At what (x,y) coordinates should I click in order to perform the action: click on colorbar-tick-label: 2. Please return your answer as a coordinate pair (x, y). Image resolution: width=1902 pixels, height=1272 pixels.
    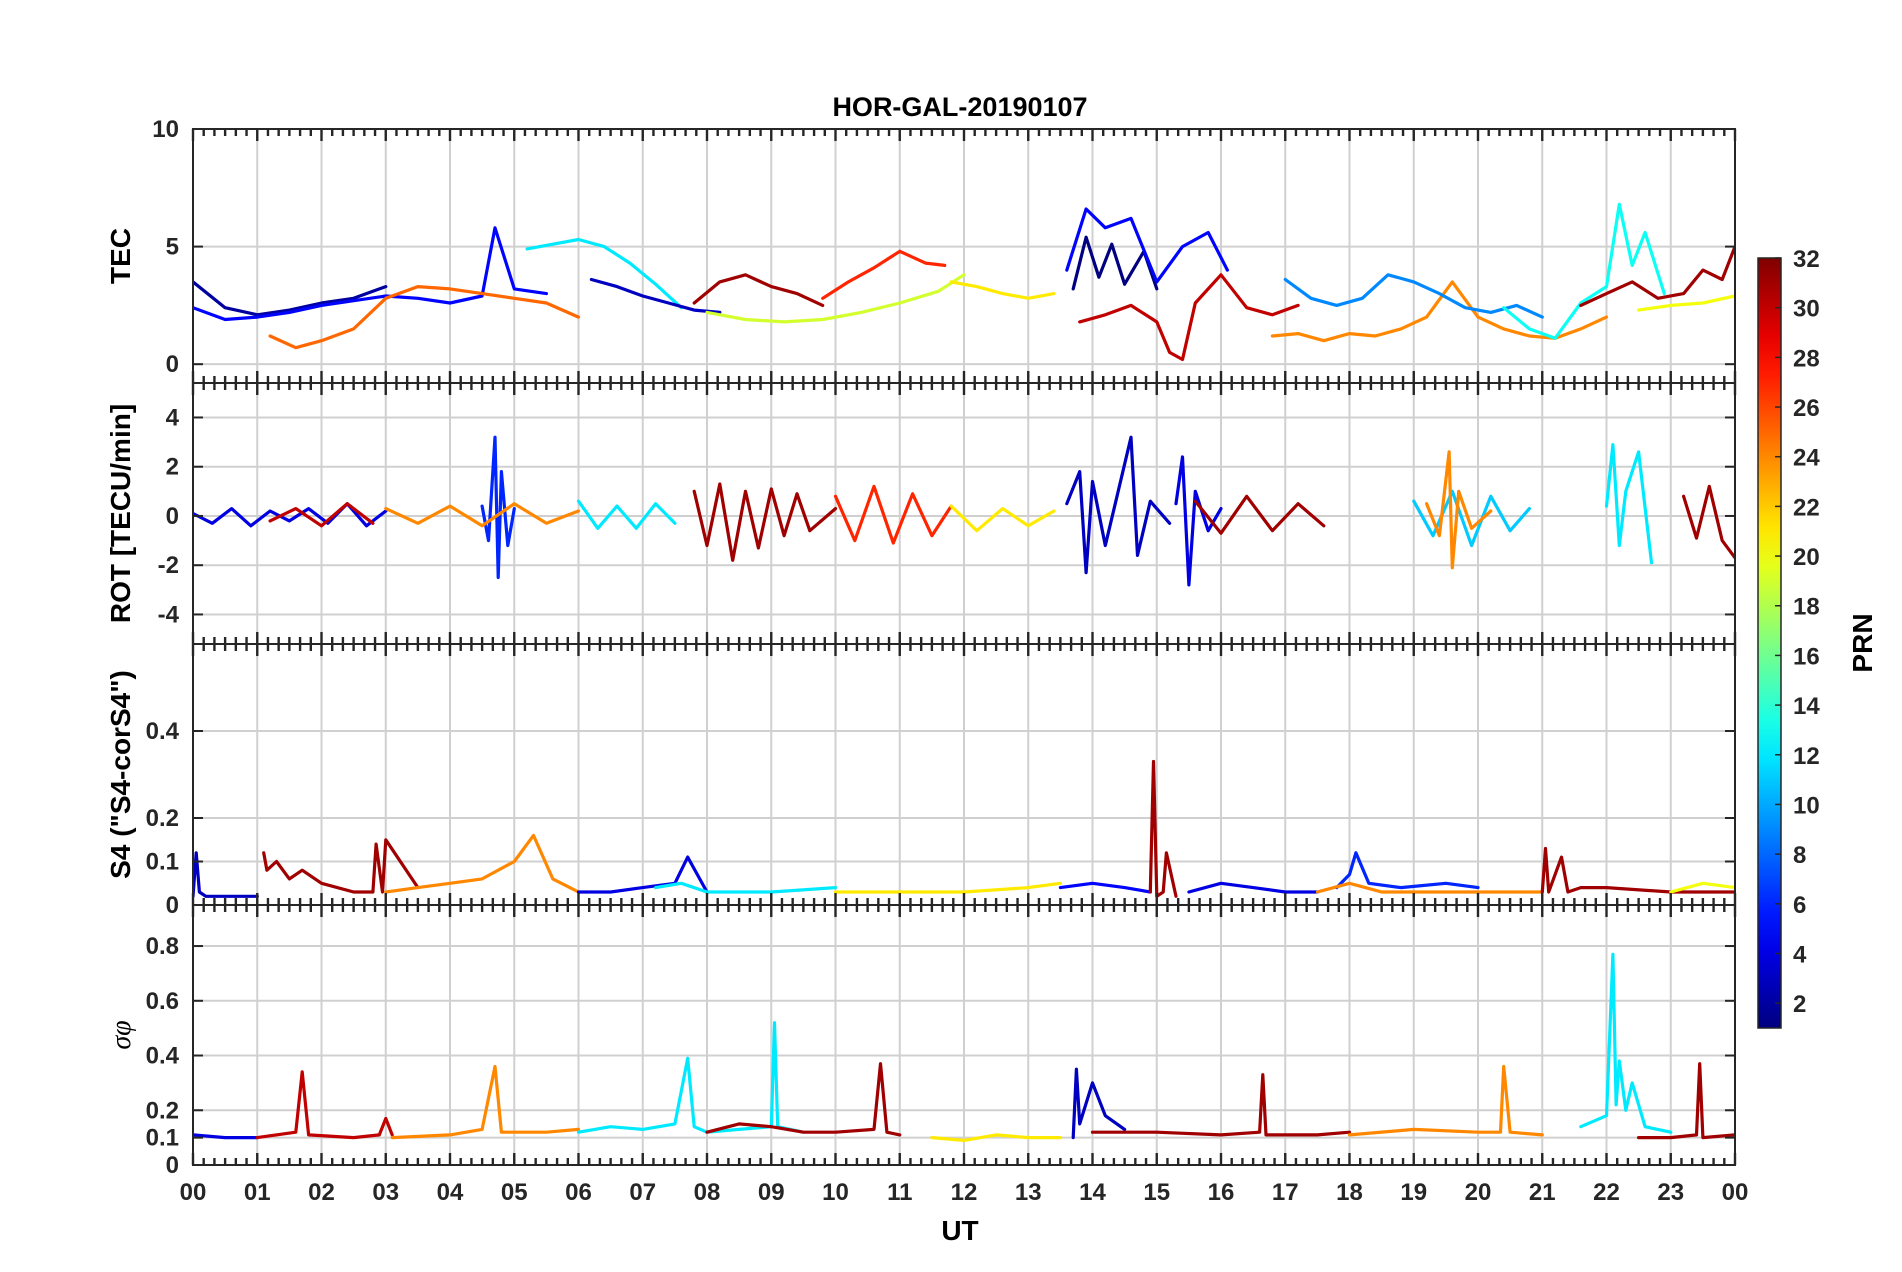
    Looking at the image, I should click on (1799, 1004).